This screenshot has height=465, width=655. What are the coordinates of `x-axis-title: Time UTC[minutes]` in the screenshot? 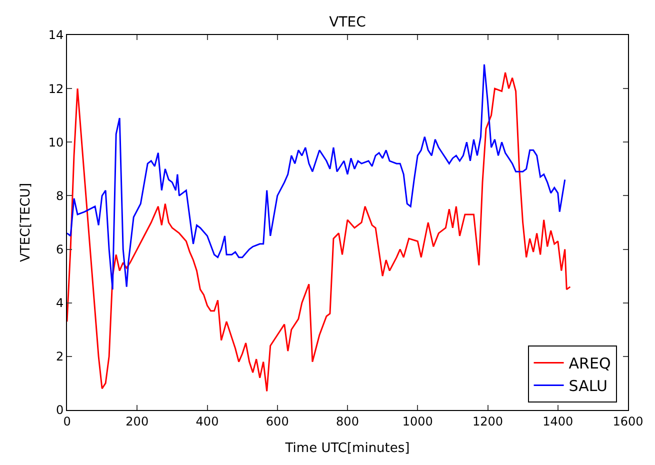 It's located at (347, 448).